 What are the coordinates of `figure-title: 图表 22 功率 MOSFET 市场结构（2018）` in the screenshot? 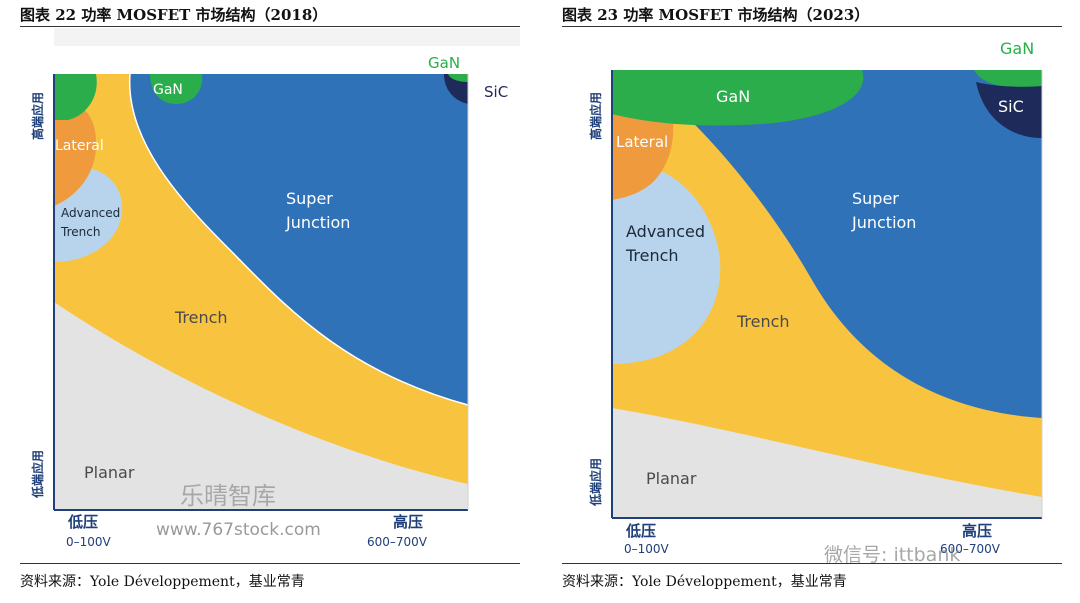 It's located at (174, 15).